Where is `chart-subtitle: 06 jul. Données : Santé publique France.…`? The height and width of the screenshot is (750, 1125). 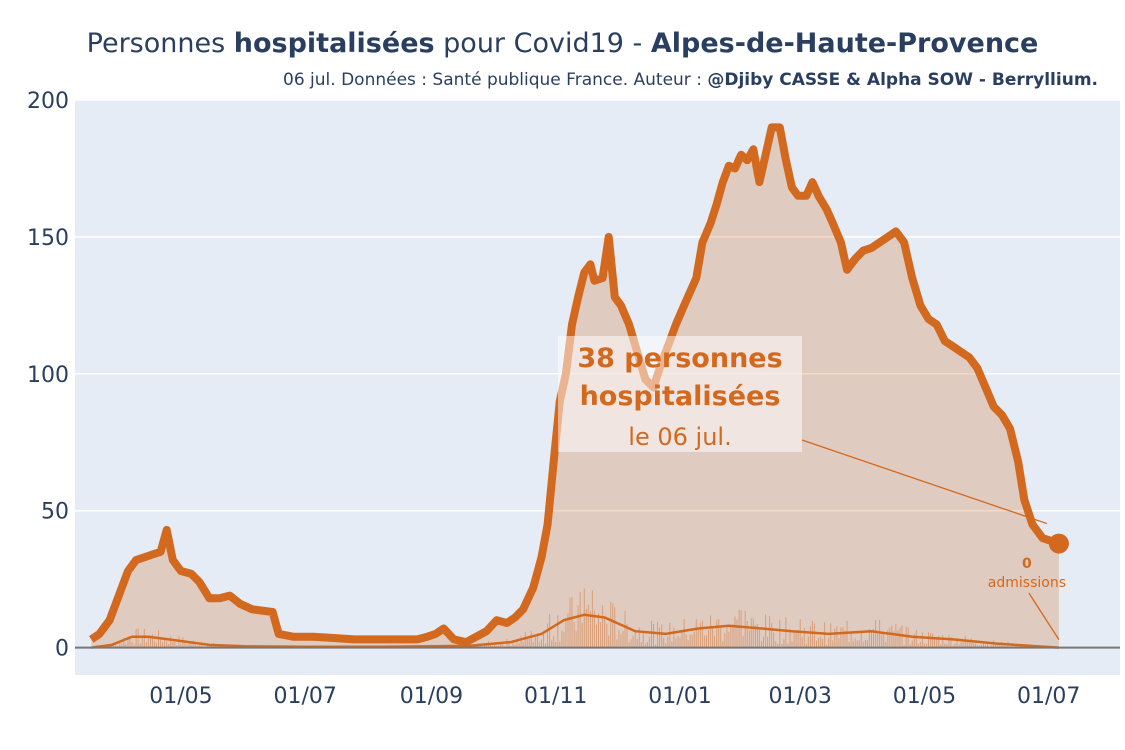 chart-subtitle: 06 jul. Données : Santé publique France.… is located at coordinates (690, 80).